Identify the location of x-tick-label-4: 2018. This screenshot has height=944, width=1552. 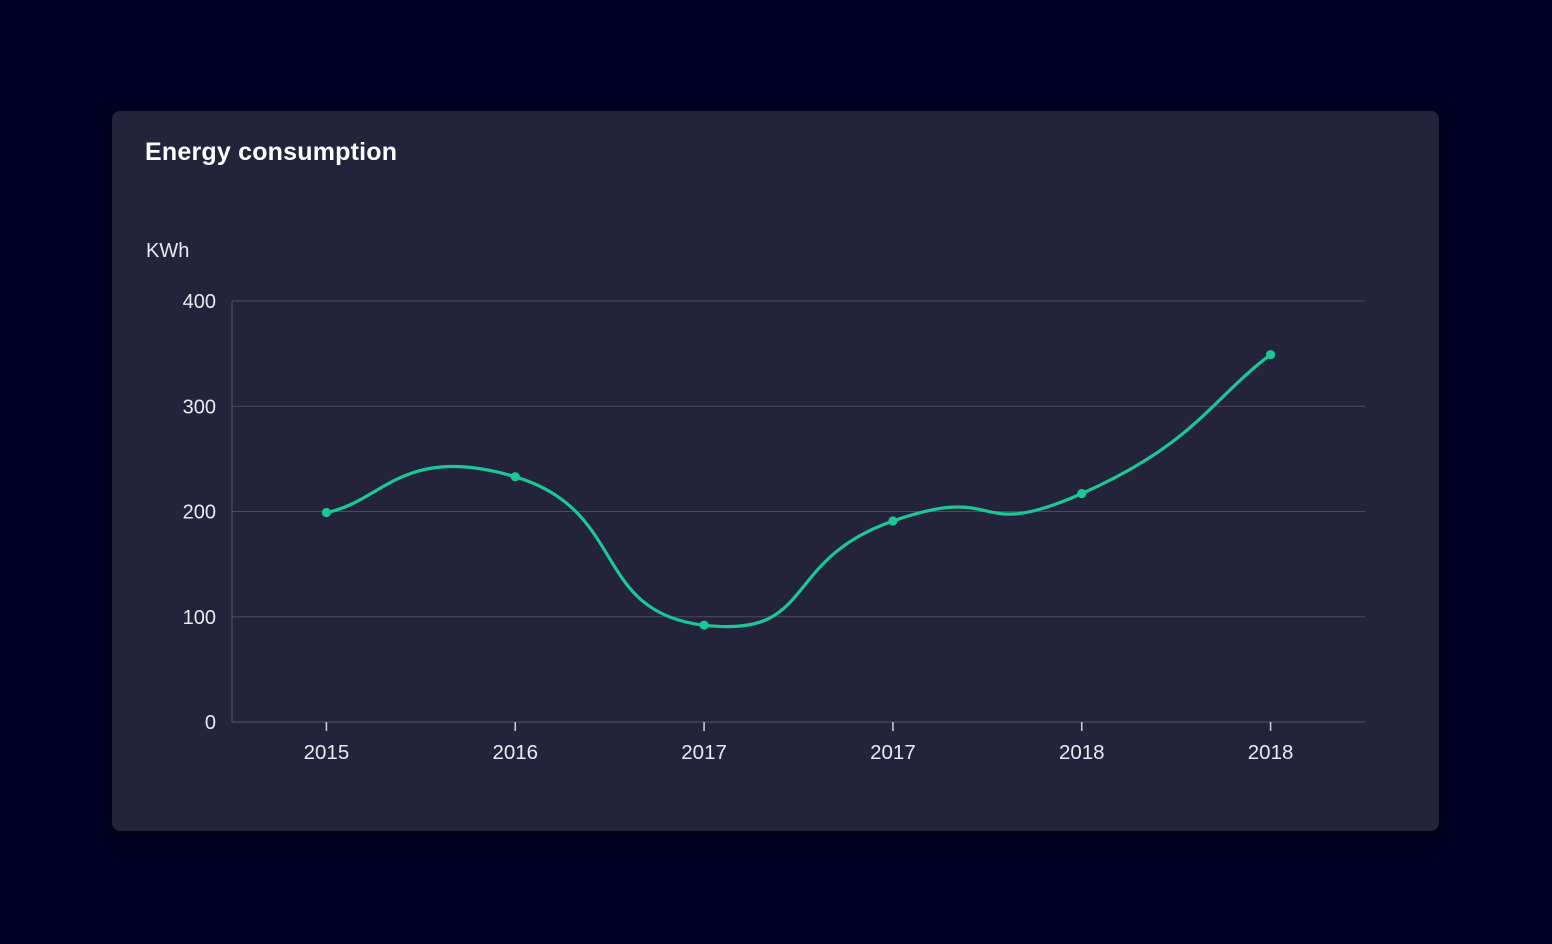
(1082, 752).